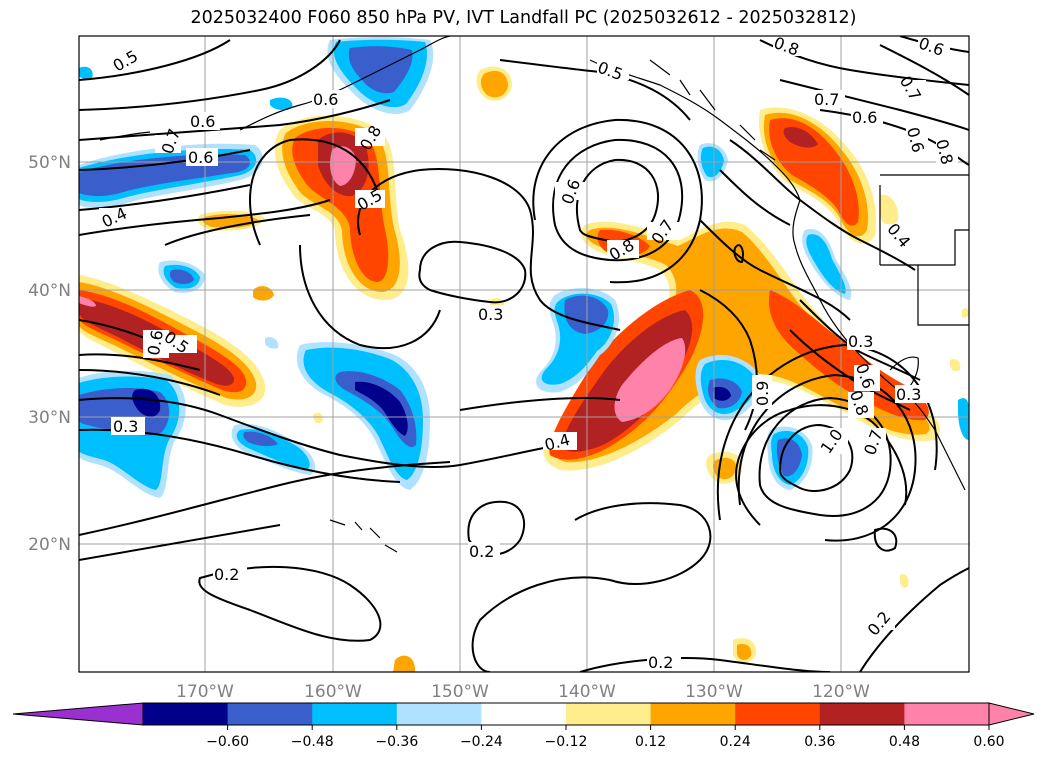 The height and width of the screenshot is (765, 1047). What do you see at coordinates (49, 291) in the screenshot?
I see `lat-tick-label: 40°N` at bounding box center [49, 291].